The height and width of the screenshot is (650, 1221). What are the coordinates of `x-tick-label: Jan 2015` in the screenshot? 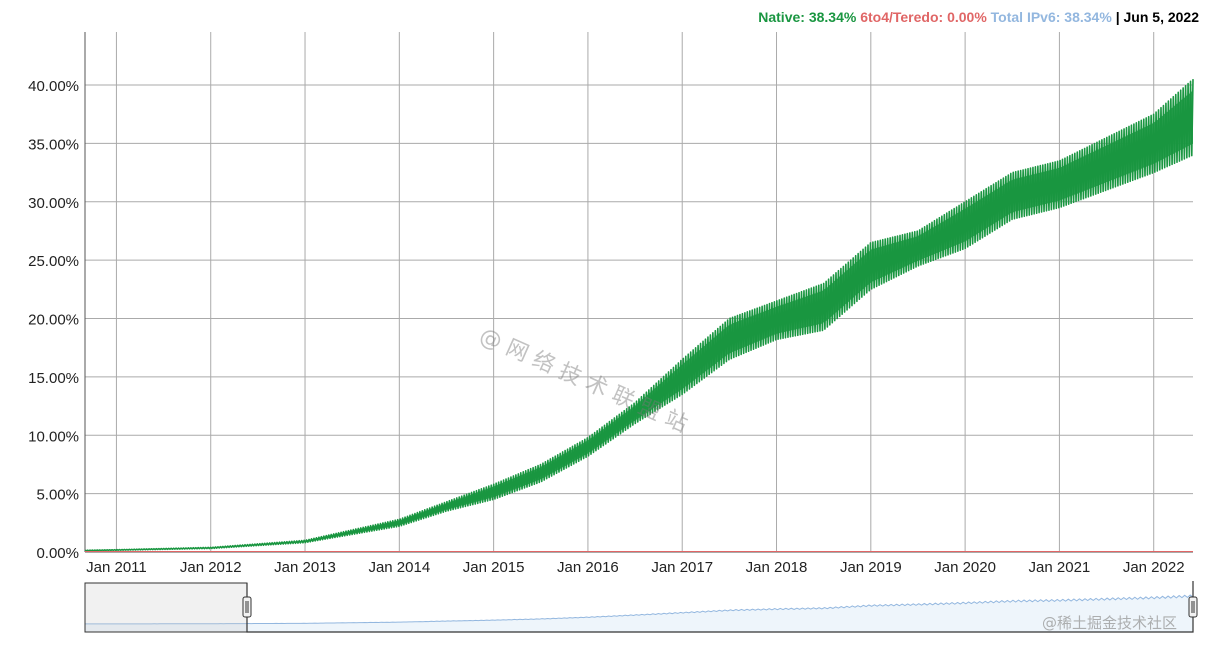 It's located at (494, 567).